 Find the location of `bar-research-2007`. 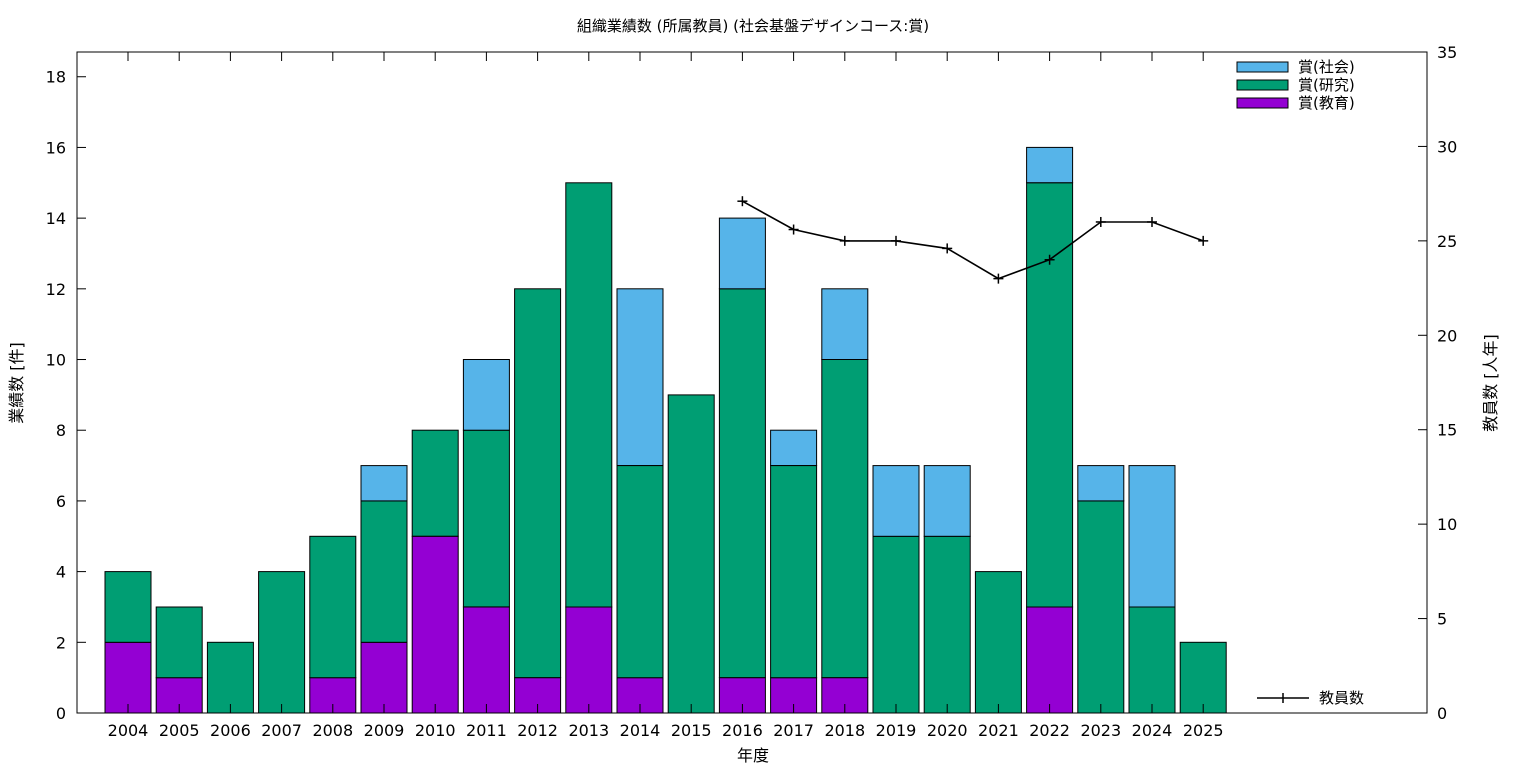

bar-research-2007 is located at coordinates (282, 642).